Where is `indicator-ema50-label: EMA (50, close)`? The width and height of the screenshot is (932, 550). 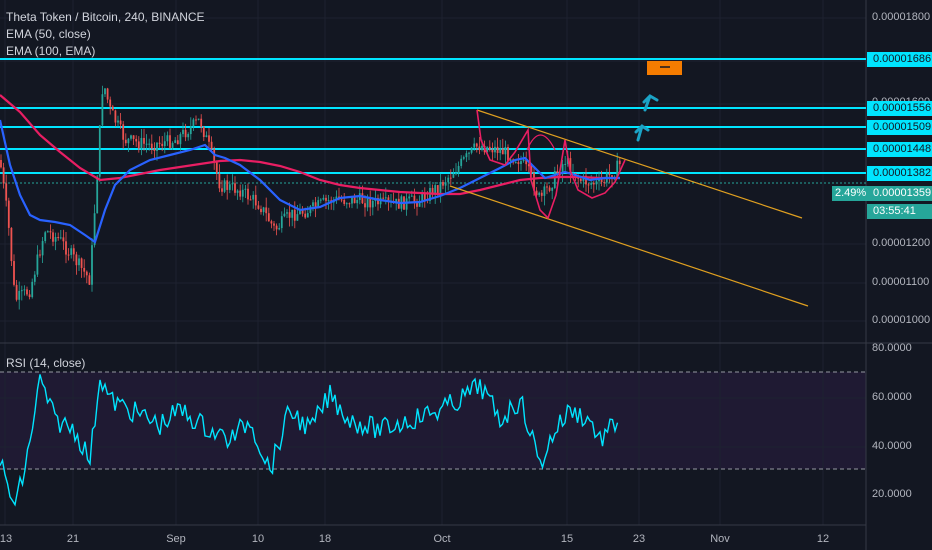
indicator-ema50-label: EMA (50, close) is located at coordinates (48, 34).